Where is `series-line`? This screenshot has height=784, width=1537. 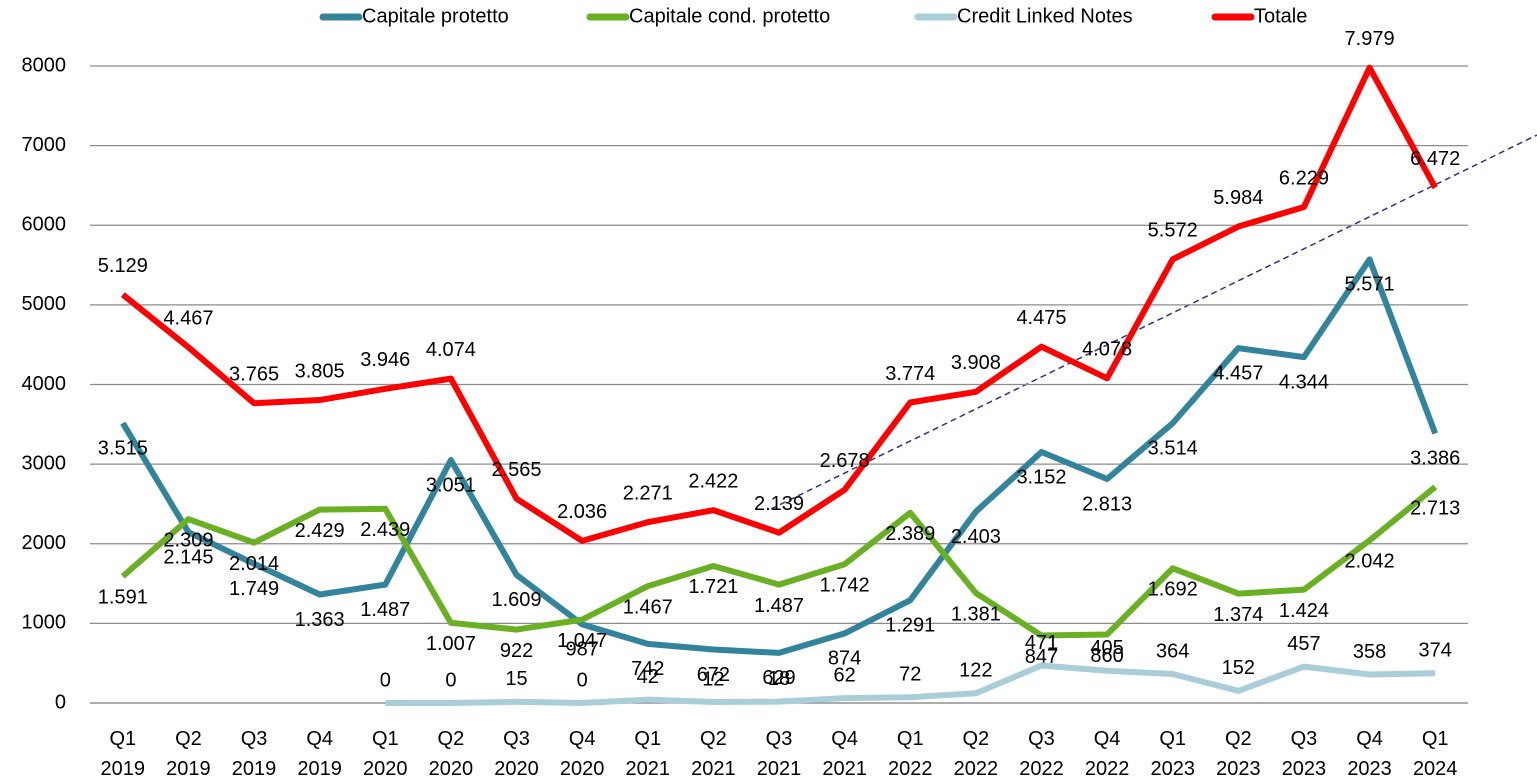
series-line is located at coordinates (910, 684).